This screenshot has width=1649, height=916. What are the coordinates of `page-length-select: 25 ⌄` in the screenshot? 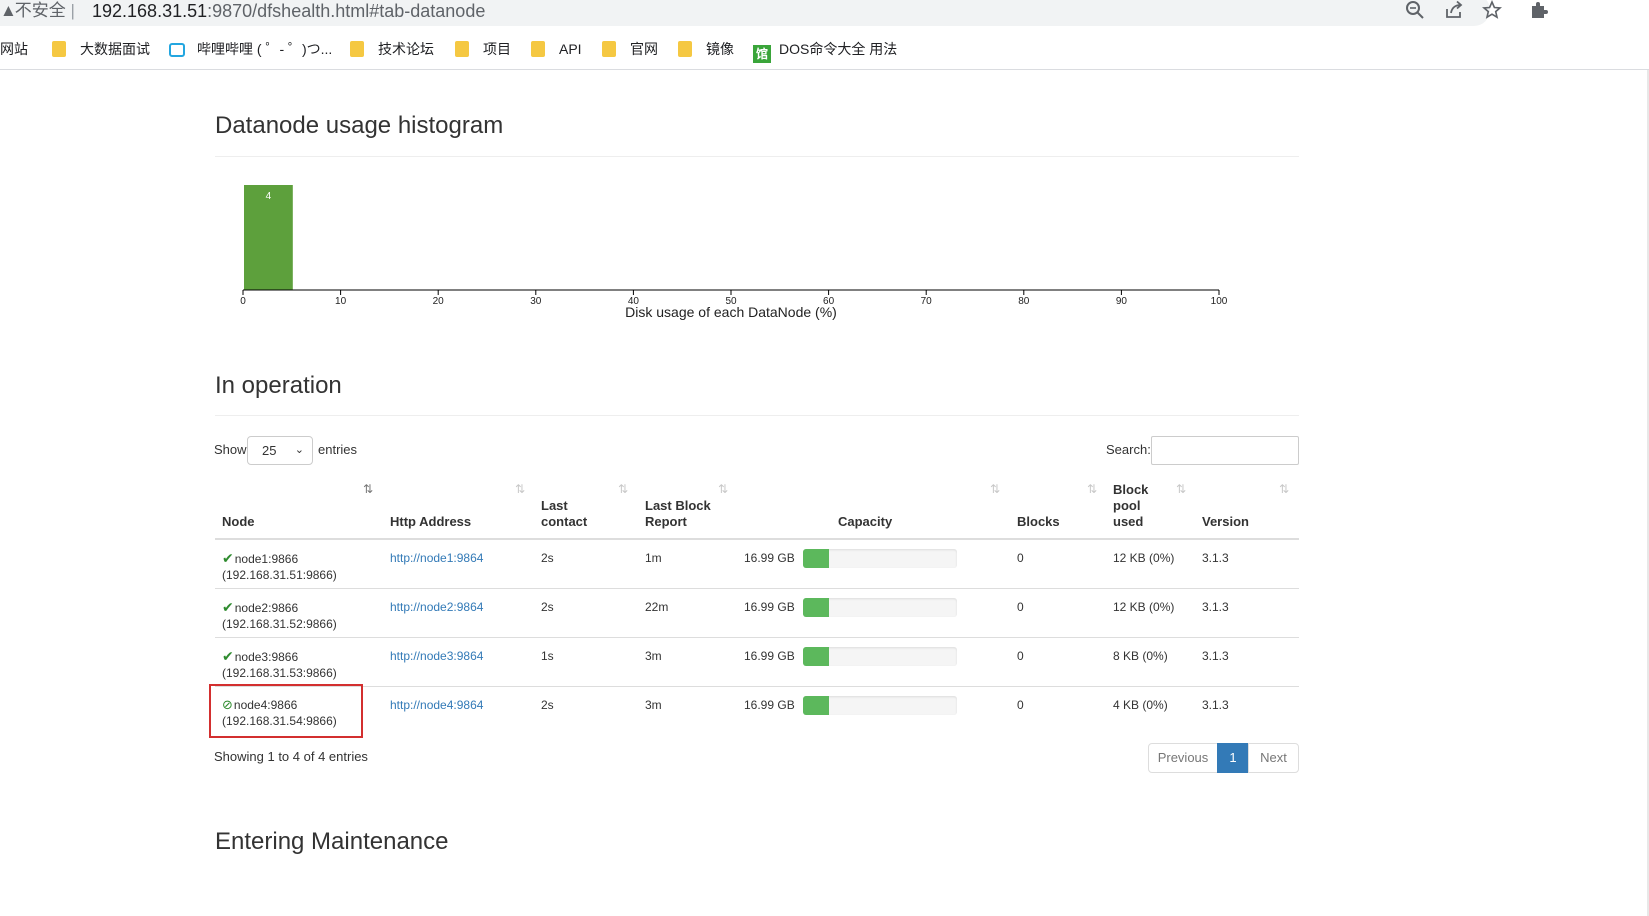 It's located at (280, 450).